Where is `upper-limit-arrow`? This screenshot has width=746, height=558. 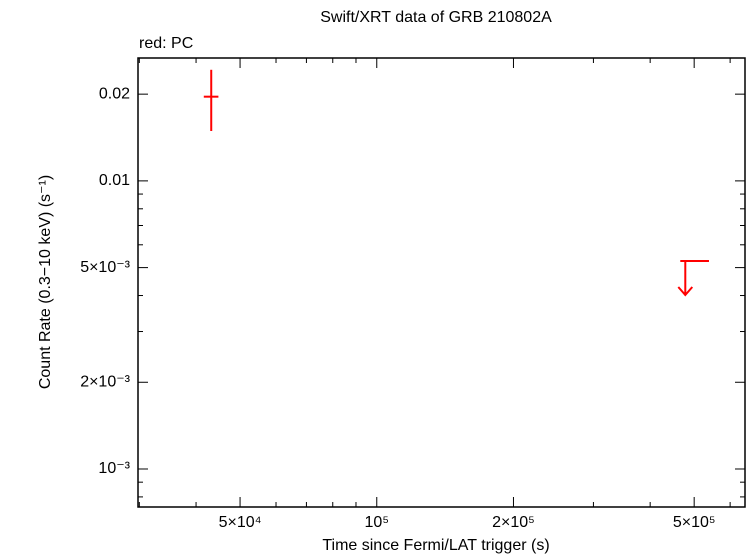
upper-limit-arrow is located at coordinates (685, 279).